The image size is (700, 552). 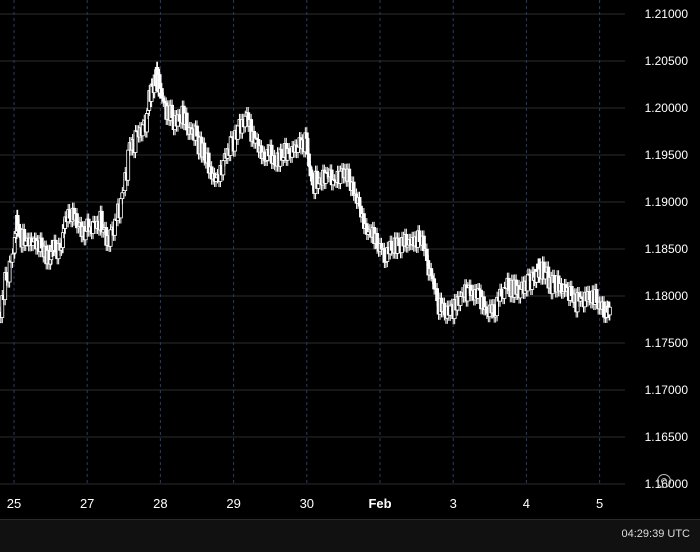 I want to click on settings-icon, so click(x=664, y=481).